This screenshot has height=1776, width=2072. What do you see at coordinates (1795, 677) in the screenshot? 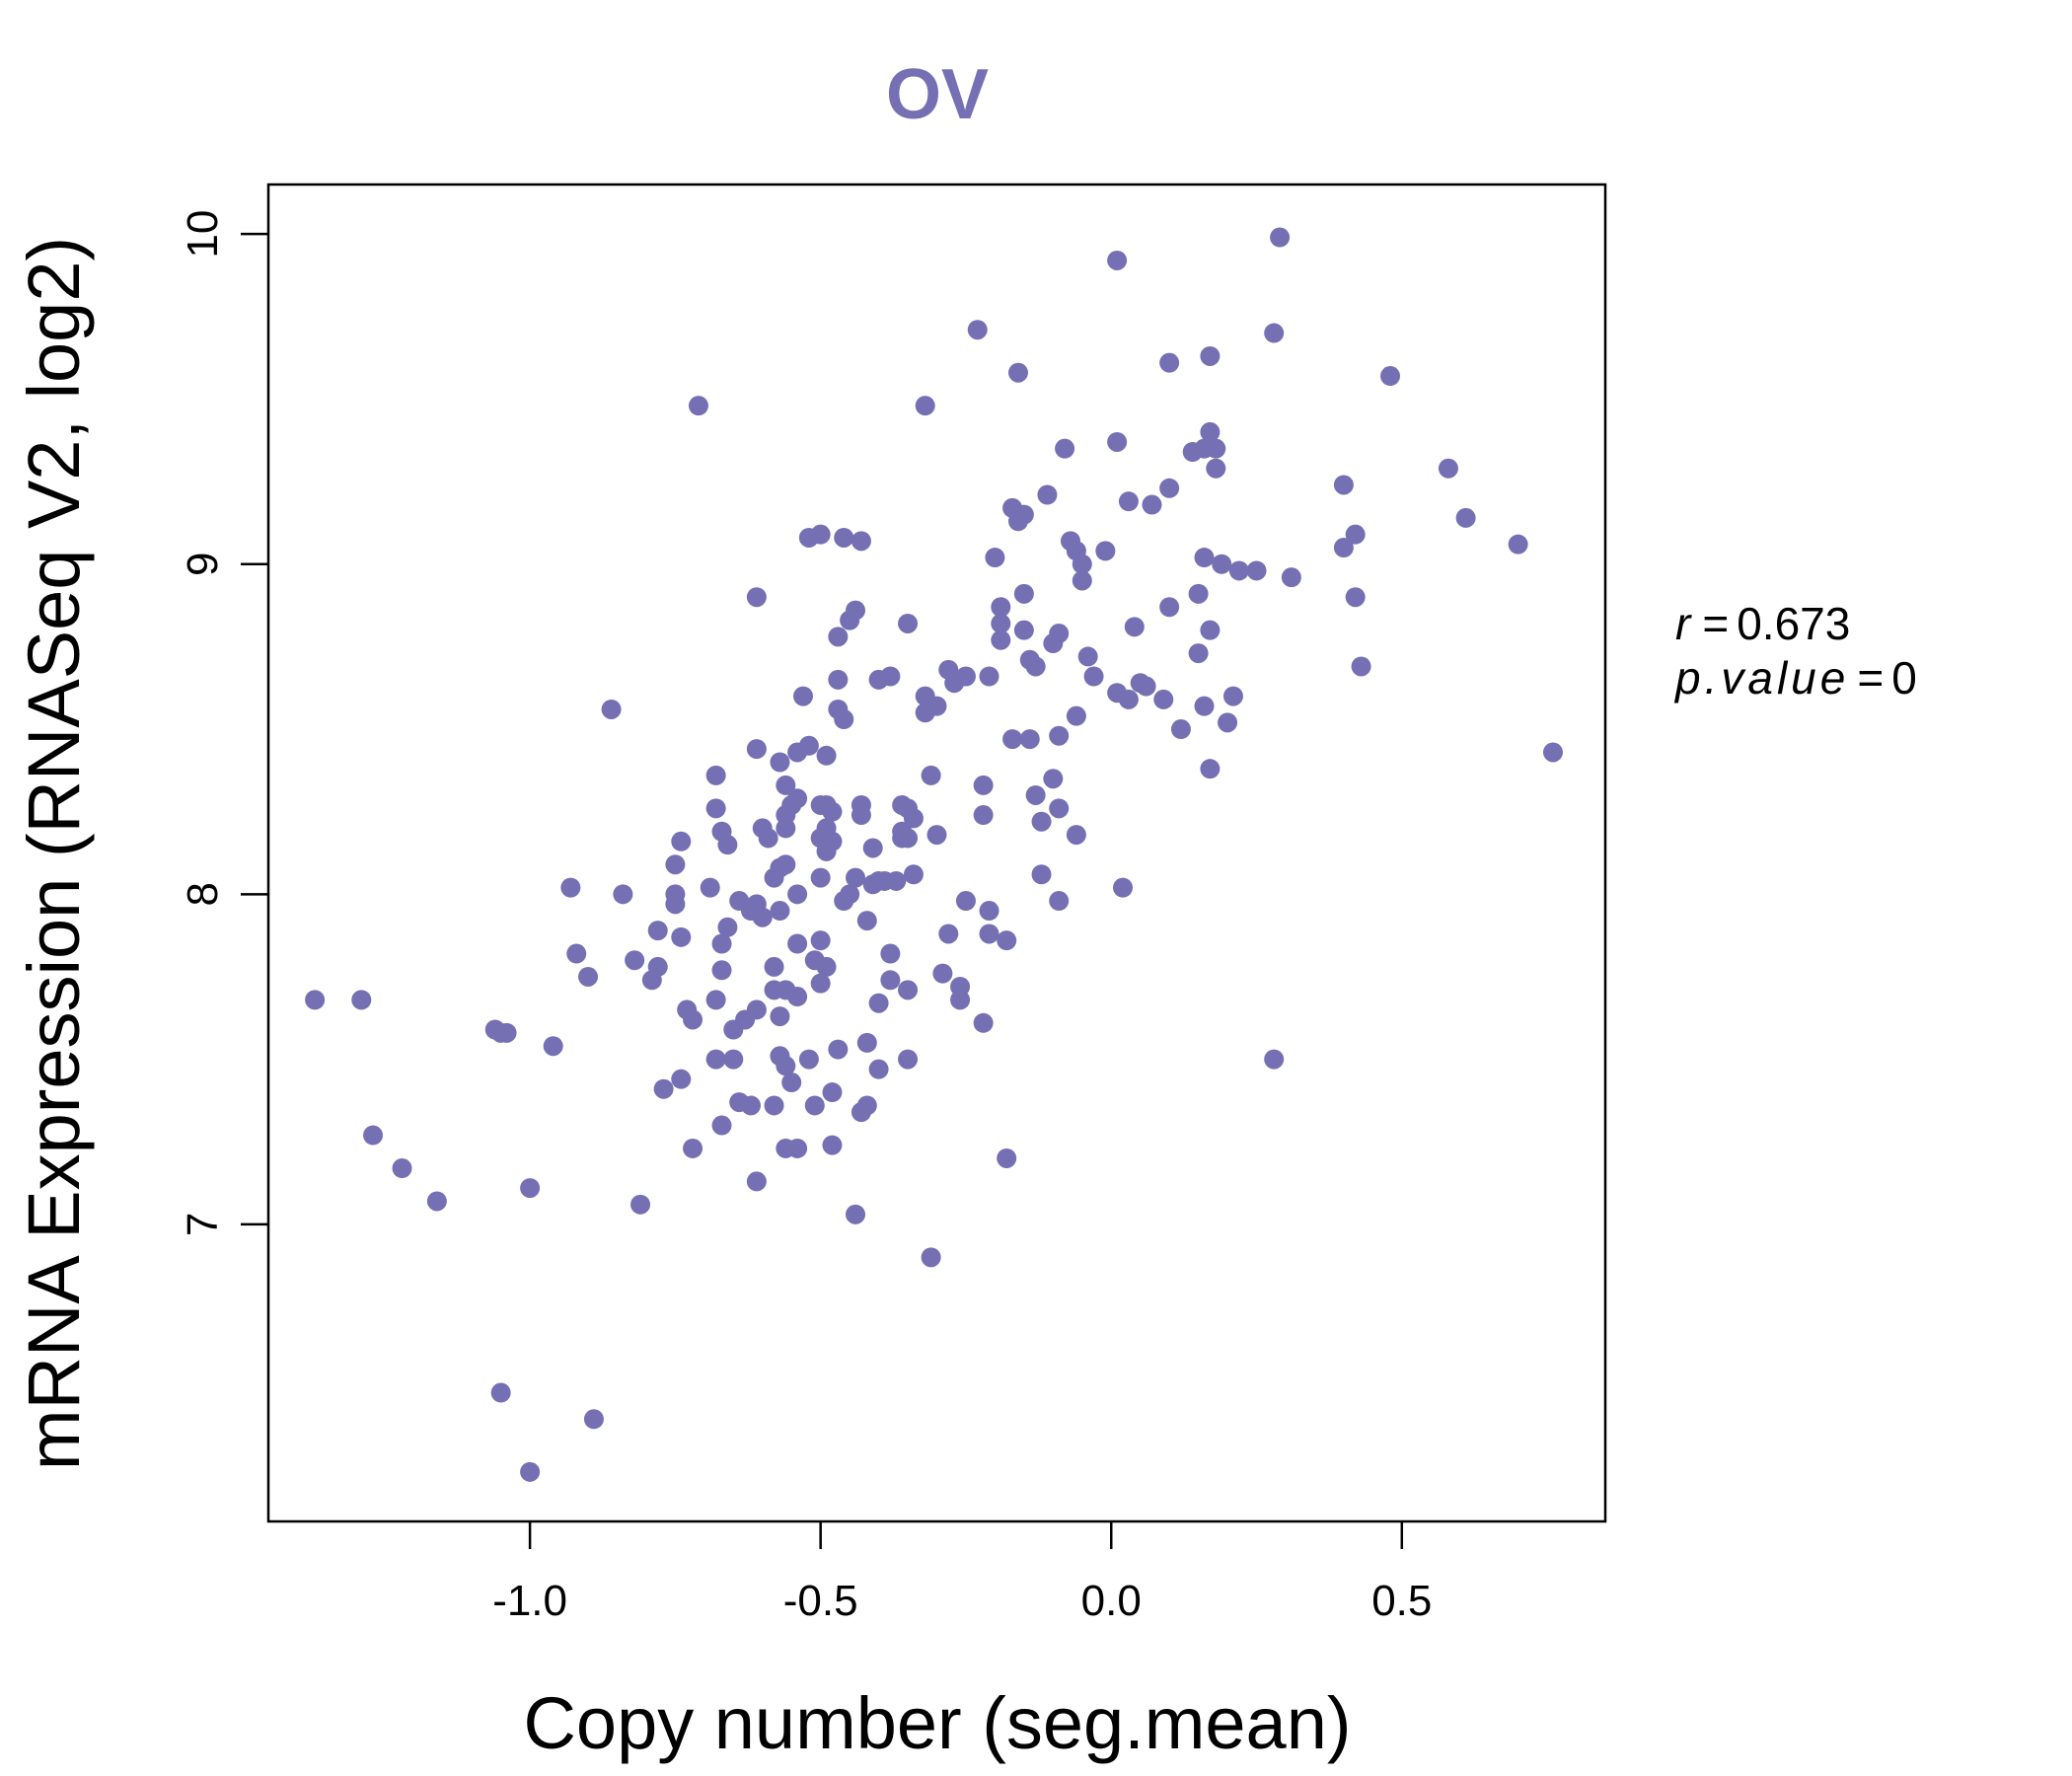
I see `svg-text:p.value=0: p.value = 0` at bounding box center [1795, 677].